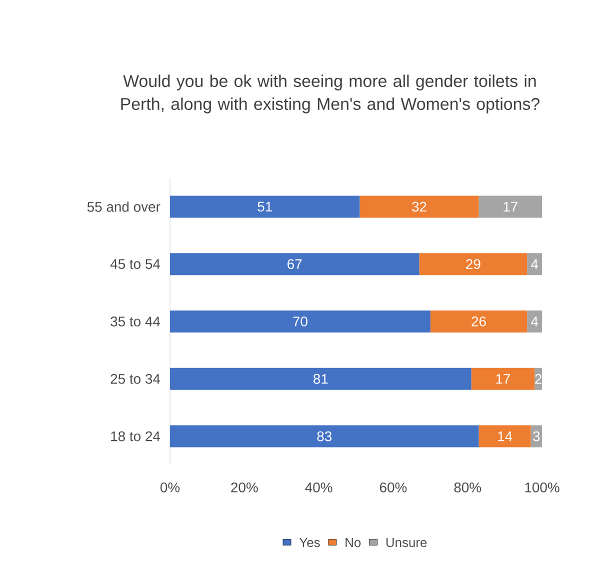 The height and width of the screenshot is (586, 593). I want to click on data-label: 3, so click(536, 436).